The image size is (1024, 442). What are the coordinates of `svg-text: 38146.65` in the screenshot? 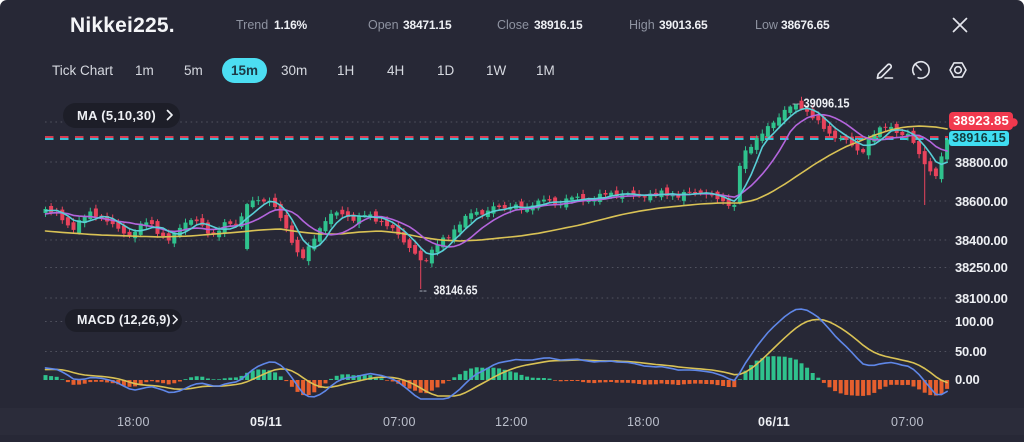 It's located at (456, 290).